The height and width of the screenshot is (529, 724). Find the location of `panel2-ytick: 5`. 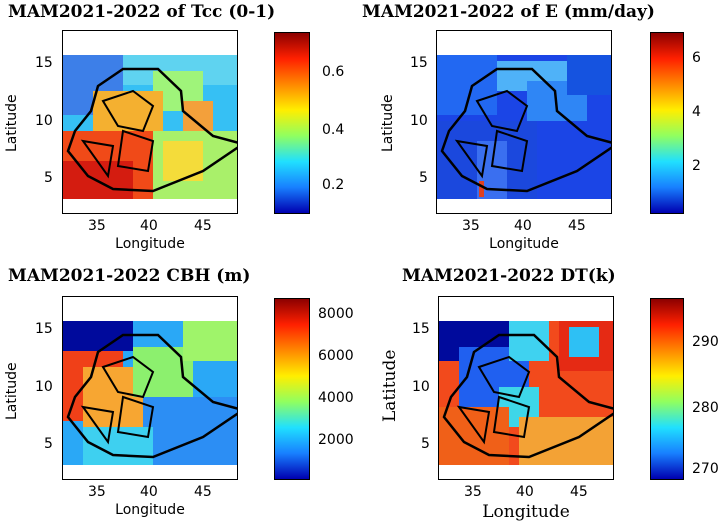

panel2-ytick: 5 is located at coordinates (423, 178).